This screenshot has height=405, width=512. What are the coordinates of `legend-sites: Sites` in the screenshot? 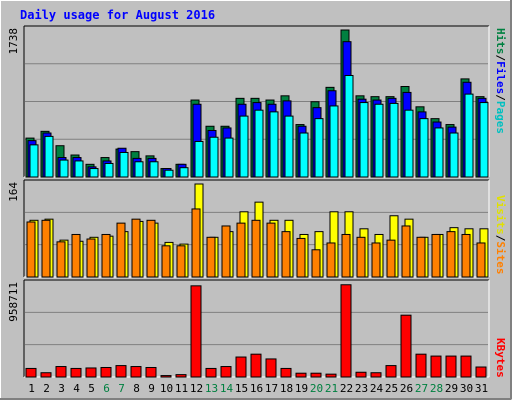 It's located at (500, 257).